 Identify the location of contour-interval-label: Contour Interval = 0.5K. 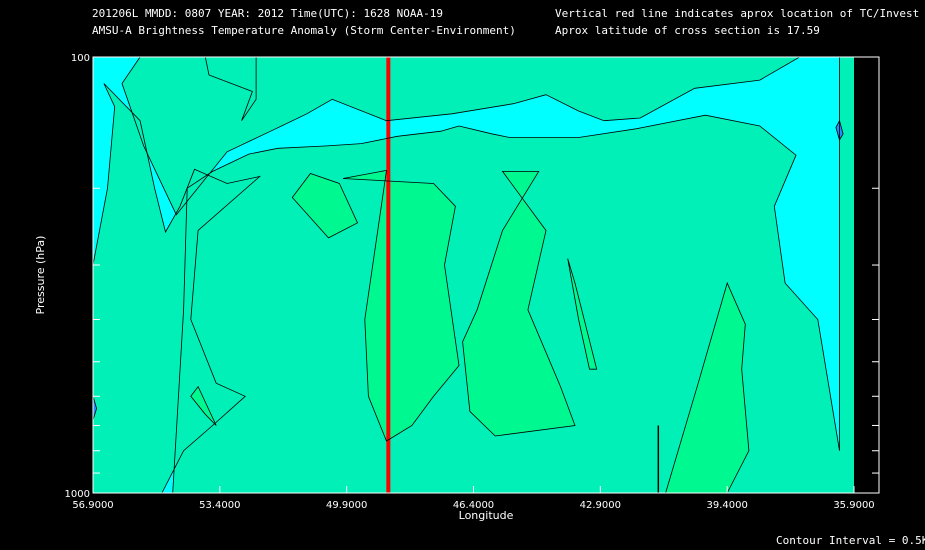
(850, 540).